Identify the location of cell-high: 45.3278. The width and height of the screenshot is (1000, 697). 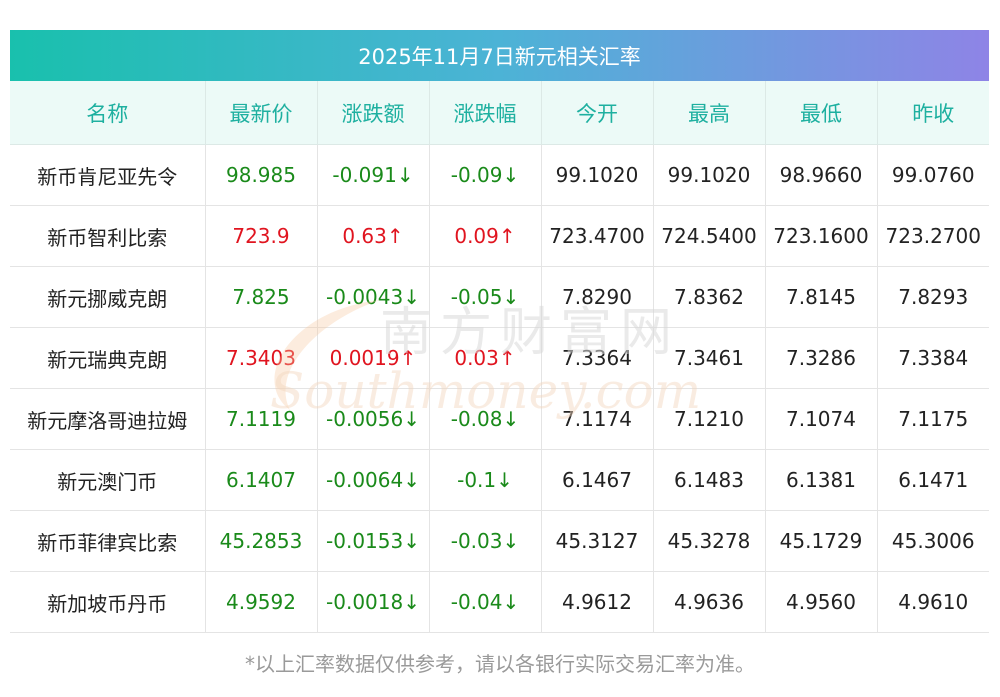
(709, 541).